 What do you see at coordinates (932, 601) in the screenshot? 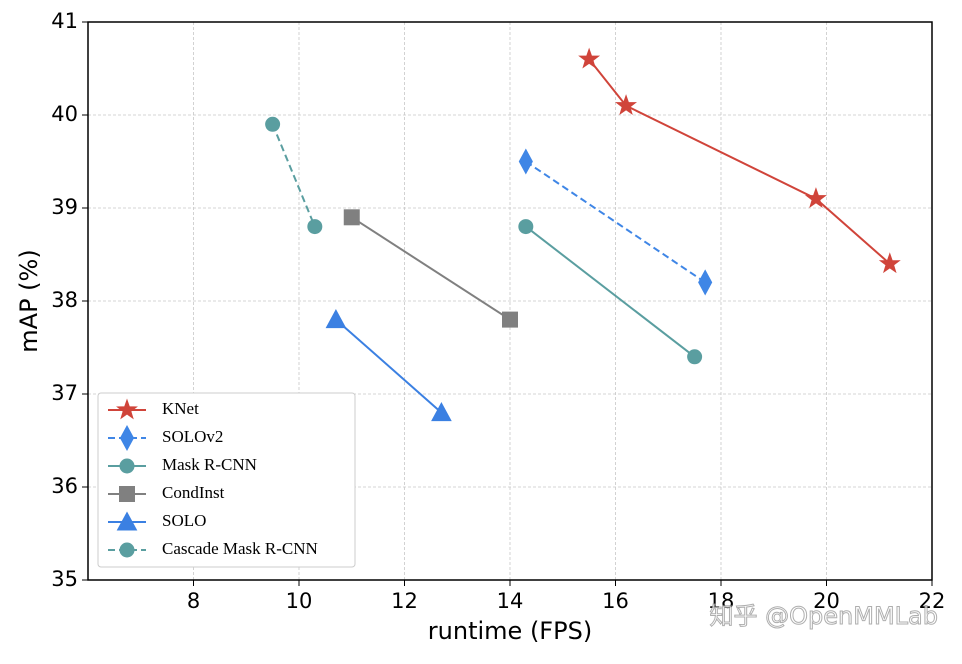
I see `x-tick-label: 22` at bounding box center [932, 601].